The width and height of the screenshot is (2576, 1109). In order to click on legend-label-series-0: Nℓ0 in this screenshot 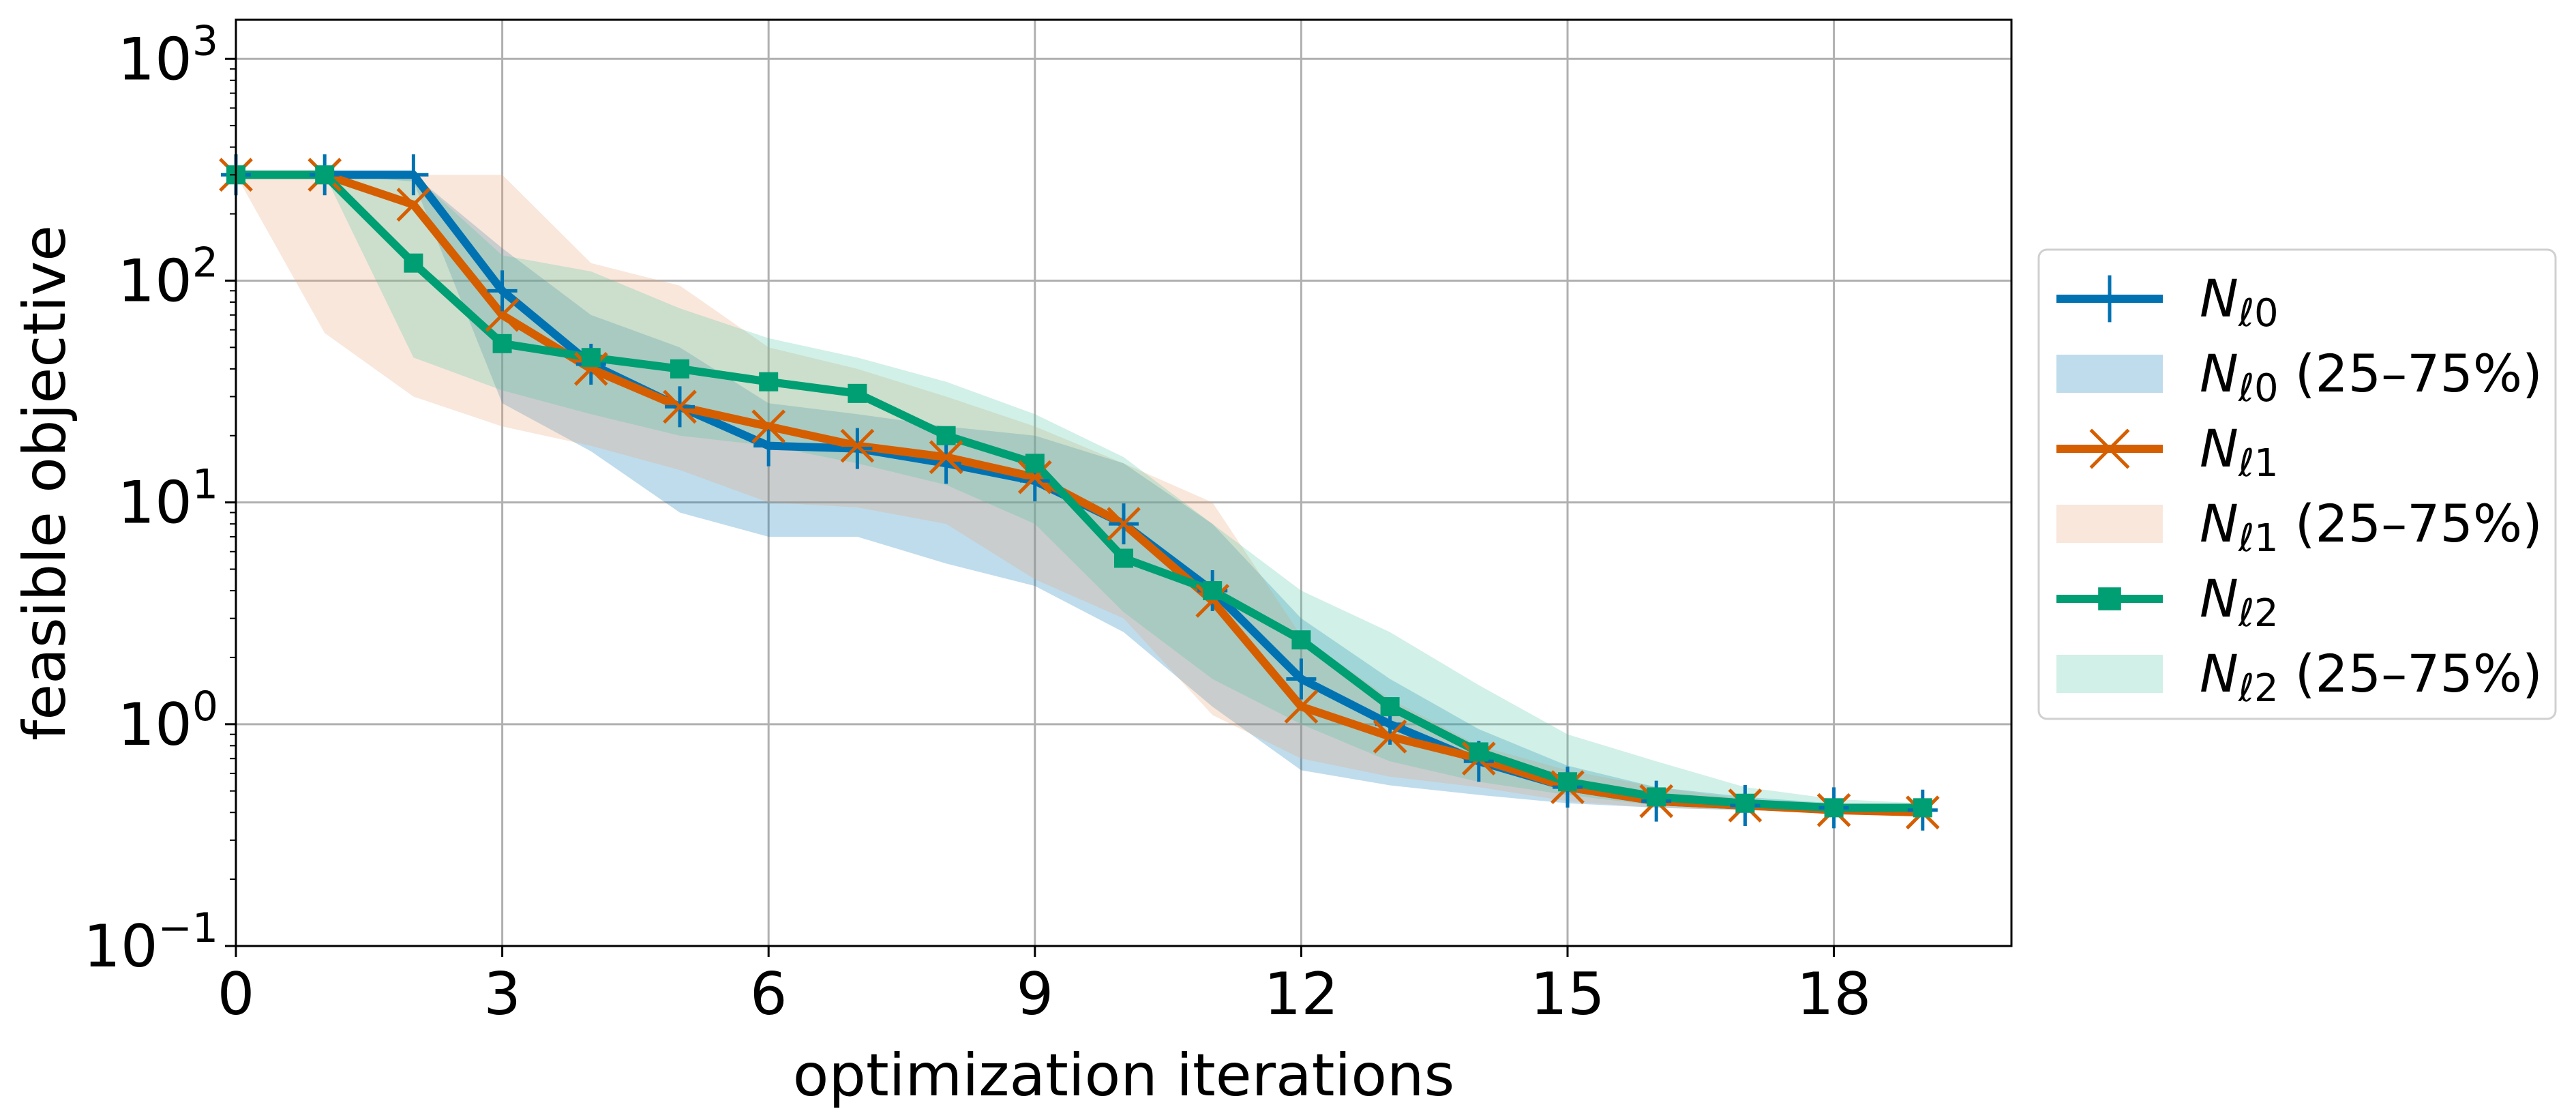, I will do `click(2239, 302)`.